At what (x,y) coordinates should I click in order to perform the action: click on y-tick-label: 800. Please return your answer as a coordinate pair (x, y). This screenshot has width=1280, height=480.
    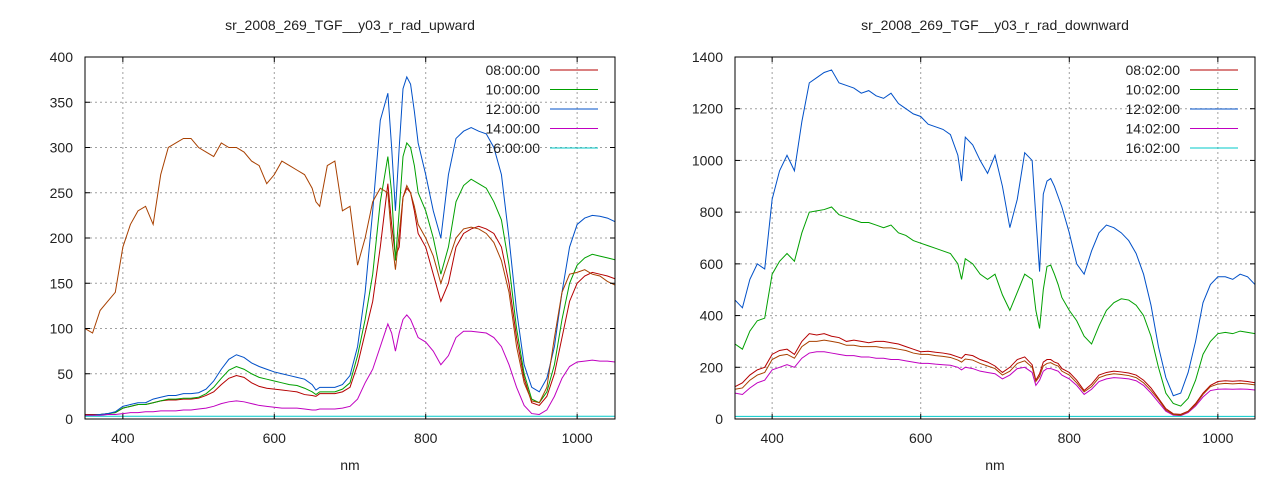
    Looking at the image, I should click on (712, 212).